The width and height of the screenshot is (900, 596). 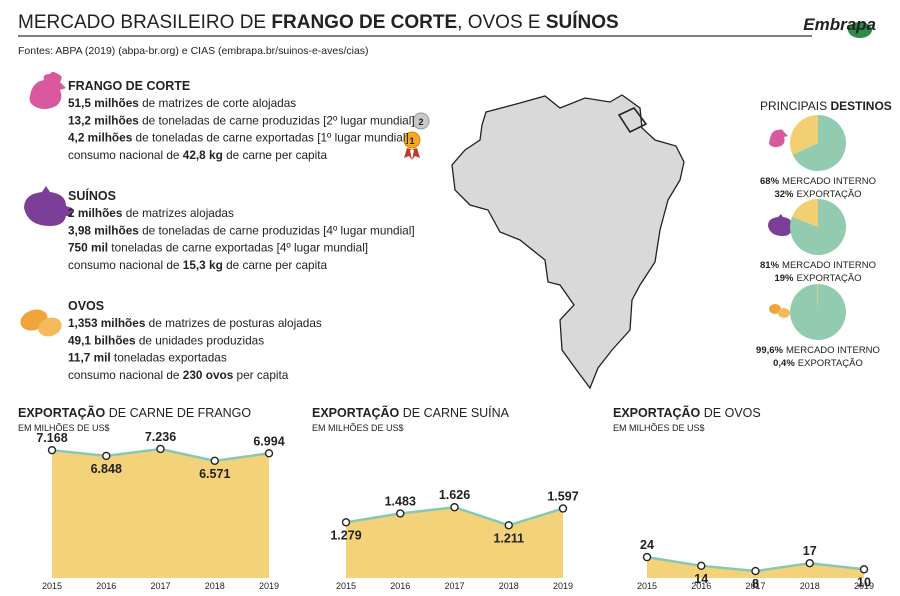 What do you see at coordinates (810, 551) in the screenshot?
I see `value-label: 17` at bounding box center [810, 551].